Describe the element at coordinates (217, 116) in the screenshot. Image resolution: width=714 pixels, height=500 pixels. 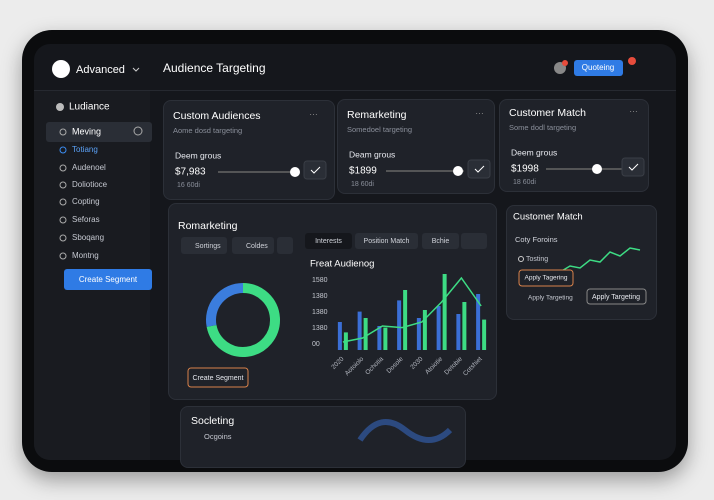
I see `card-title: Custom Audiences` at that location.